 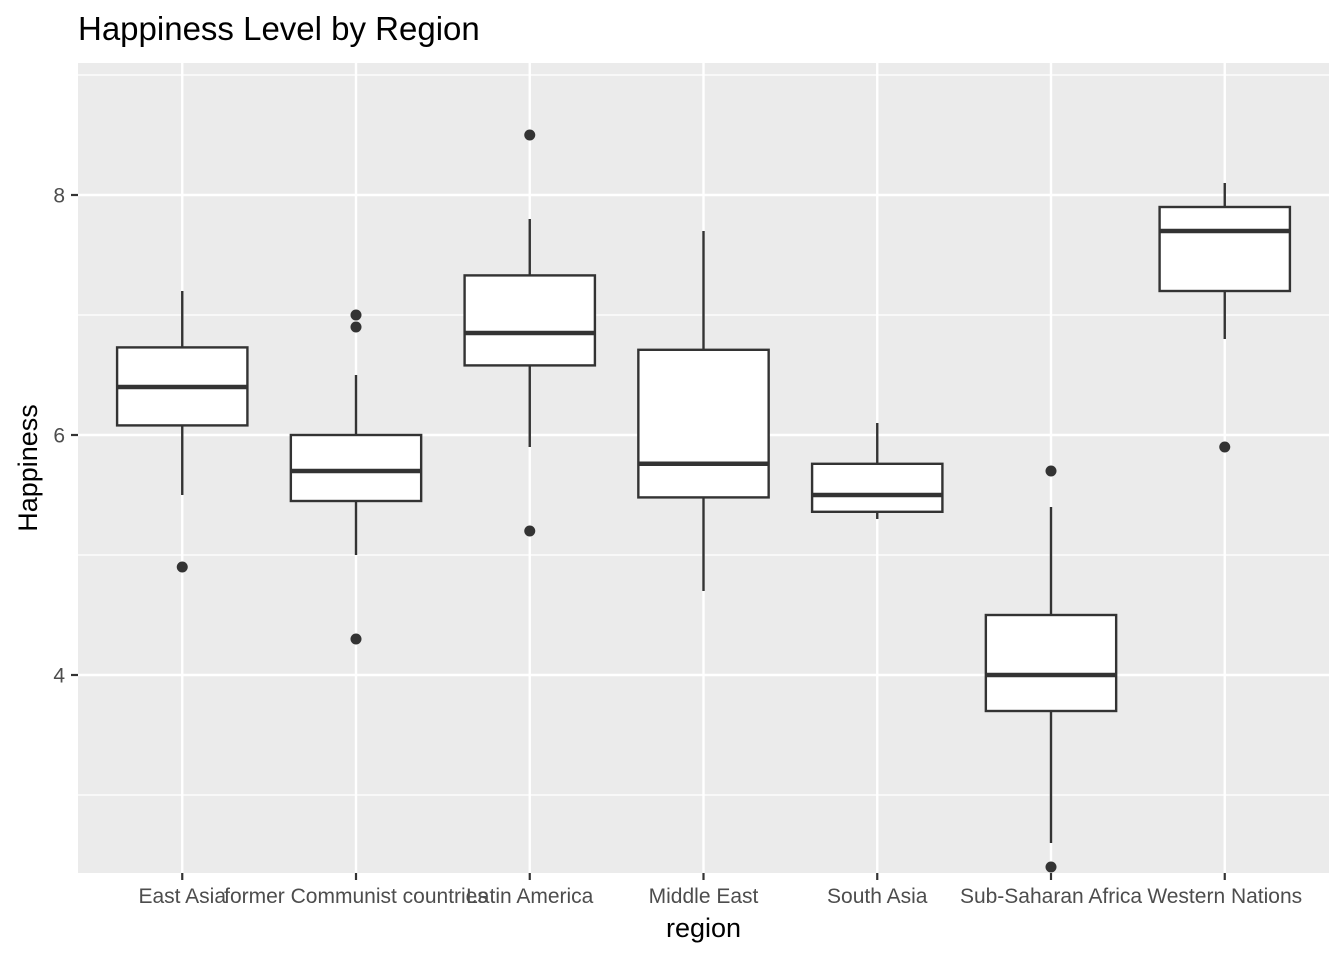 I want to click on x-tick-label: Middle East, so click(x=704, y=896).